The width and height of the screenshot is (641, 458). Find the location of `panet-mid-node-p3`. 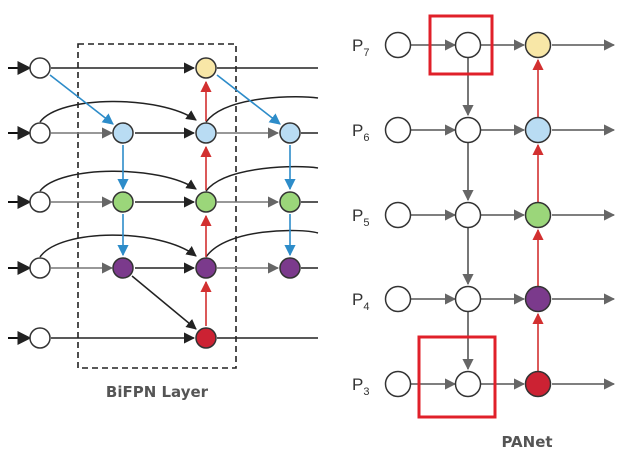

panet-mid-node-p3 is located at coordinates (468, 384).